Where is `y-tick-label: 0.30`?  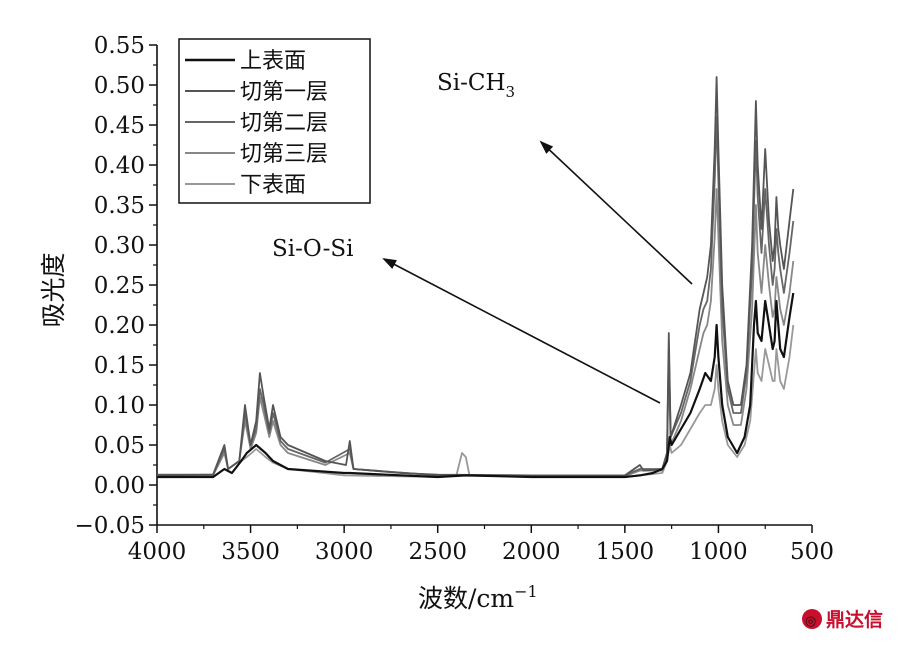 y-tick-label: 0.30 is located at coordinates (119, 246).